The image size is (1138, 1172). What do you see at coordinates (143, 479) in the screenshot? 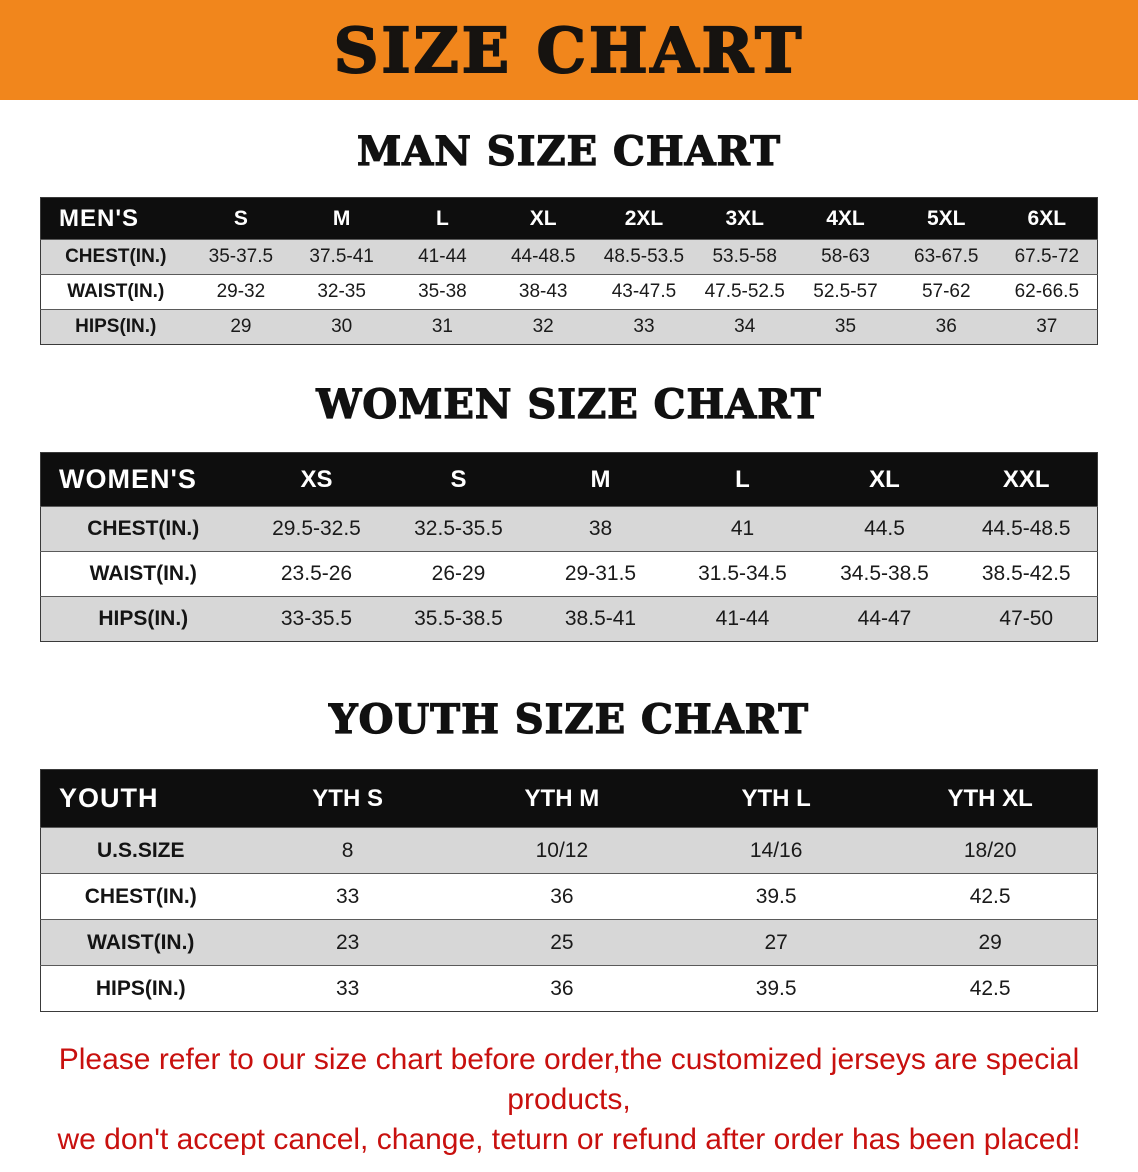
I see `table-title-cell: WOMEN'S` at bounding box center [143, 479].